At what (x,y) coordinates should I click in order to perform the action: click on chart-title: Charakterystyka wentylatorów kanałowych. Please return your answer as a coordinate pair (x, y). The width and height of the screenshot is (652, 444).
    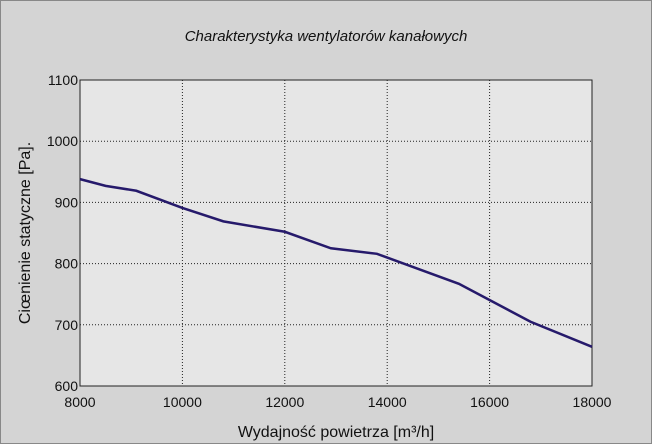
    Looking at the image, I should click on (326, 36).